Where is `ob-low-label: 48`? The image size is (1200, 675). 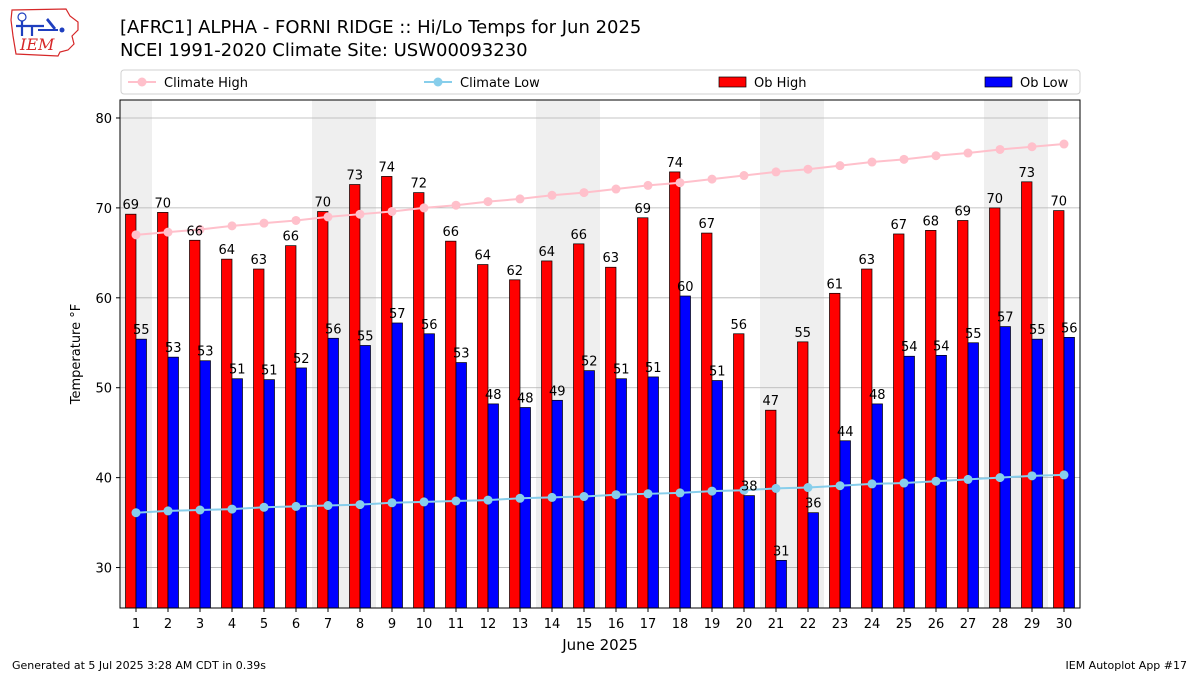
ob-low-label: 48 is located at coordinates (525, 398).